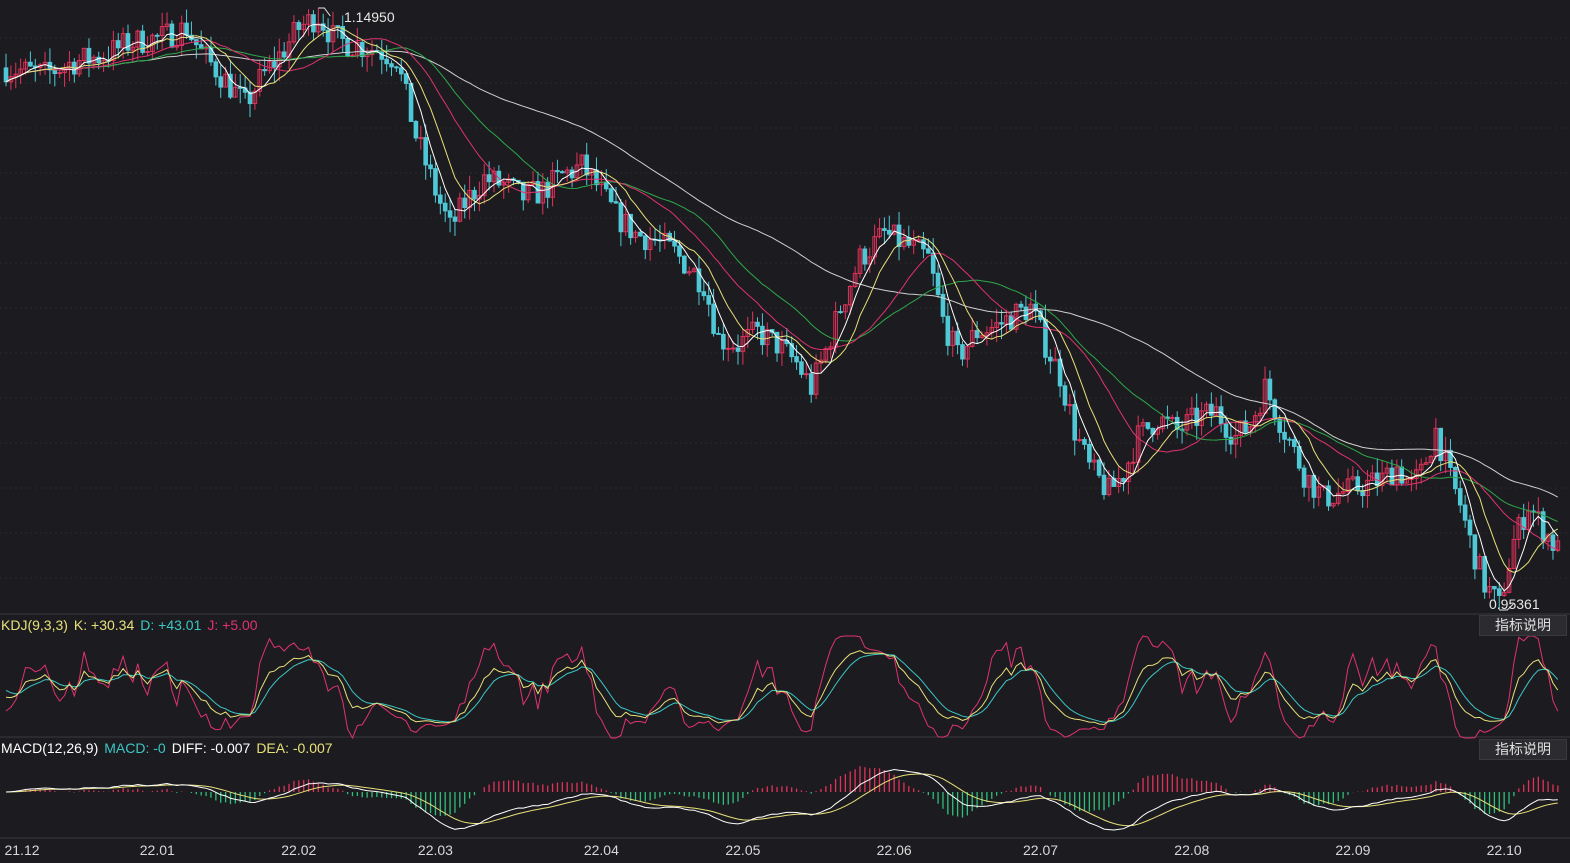 The image size is (1570, 863). Describe the element at coordinates (1514, 604) in the screenshot. I see `low-price-label: 0.95361` at that location.